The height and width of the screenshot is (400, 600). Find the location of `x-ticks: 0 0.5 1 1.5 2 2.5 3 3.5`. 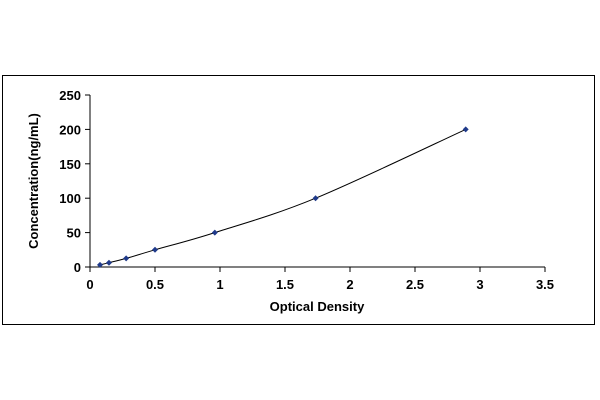

x-ticks: 0 0.5 1 1.5 2 2.5 3 3.5 is located at coordinates (320, 279).